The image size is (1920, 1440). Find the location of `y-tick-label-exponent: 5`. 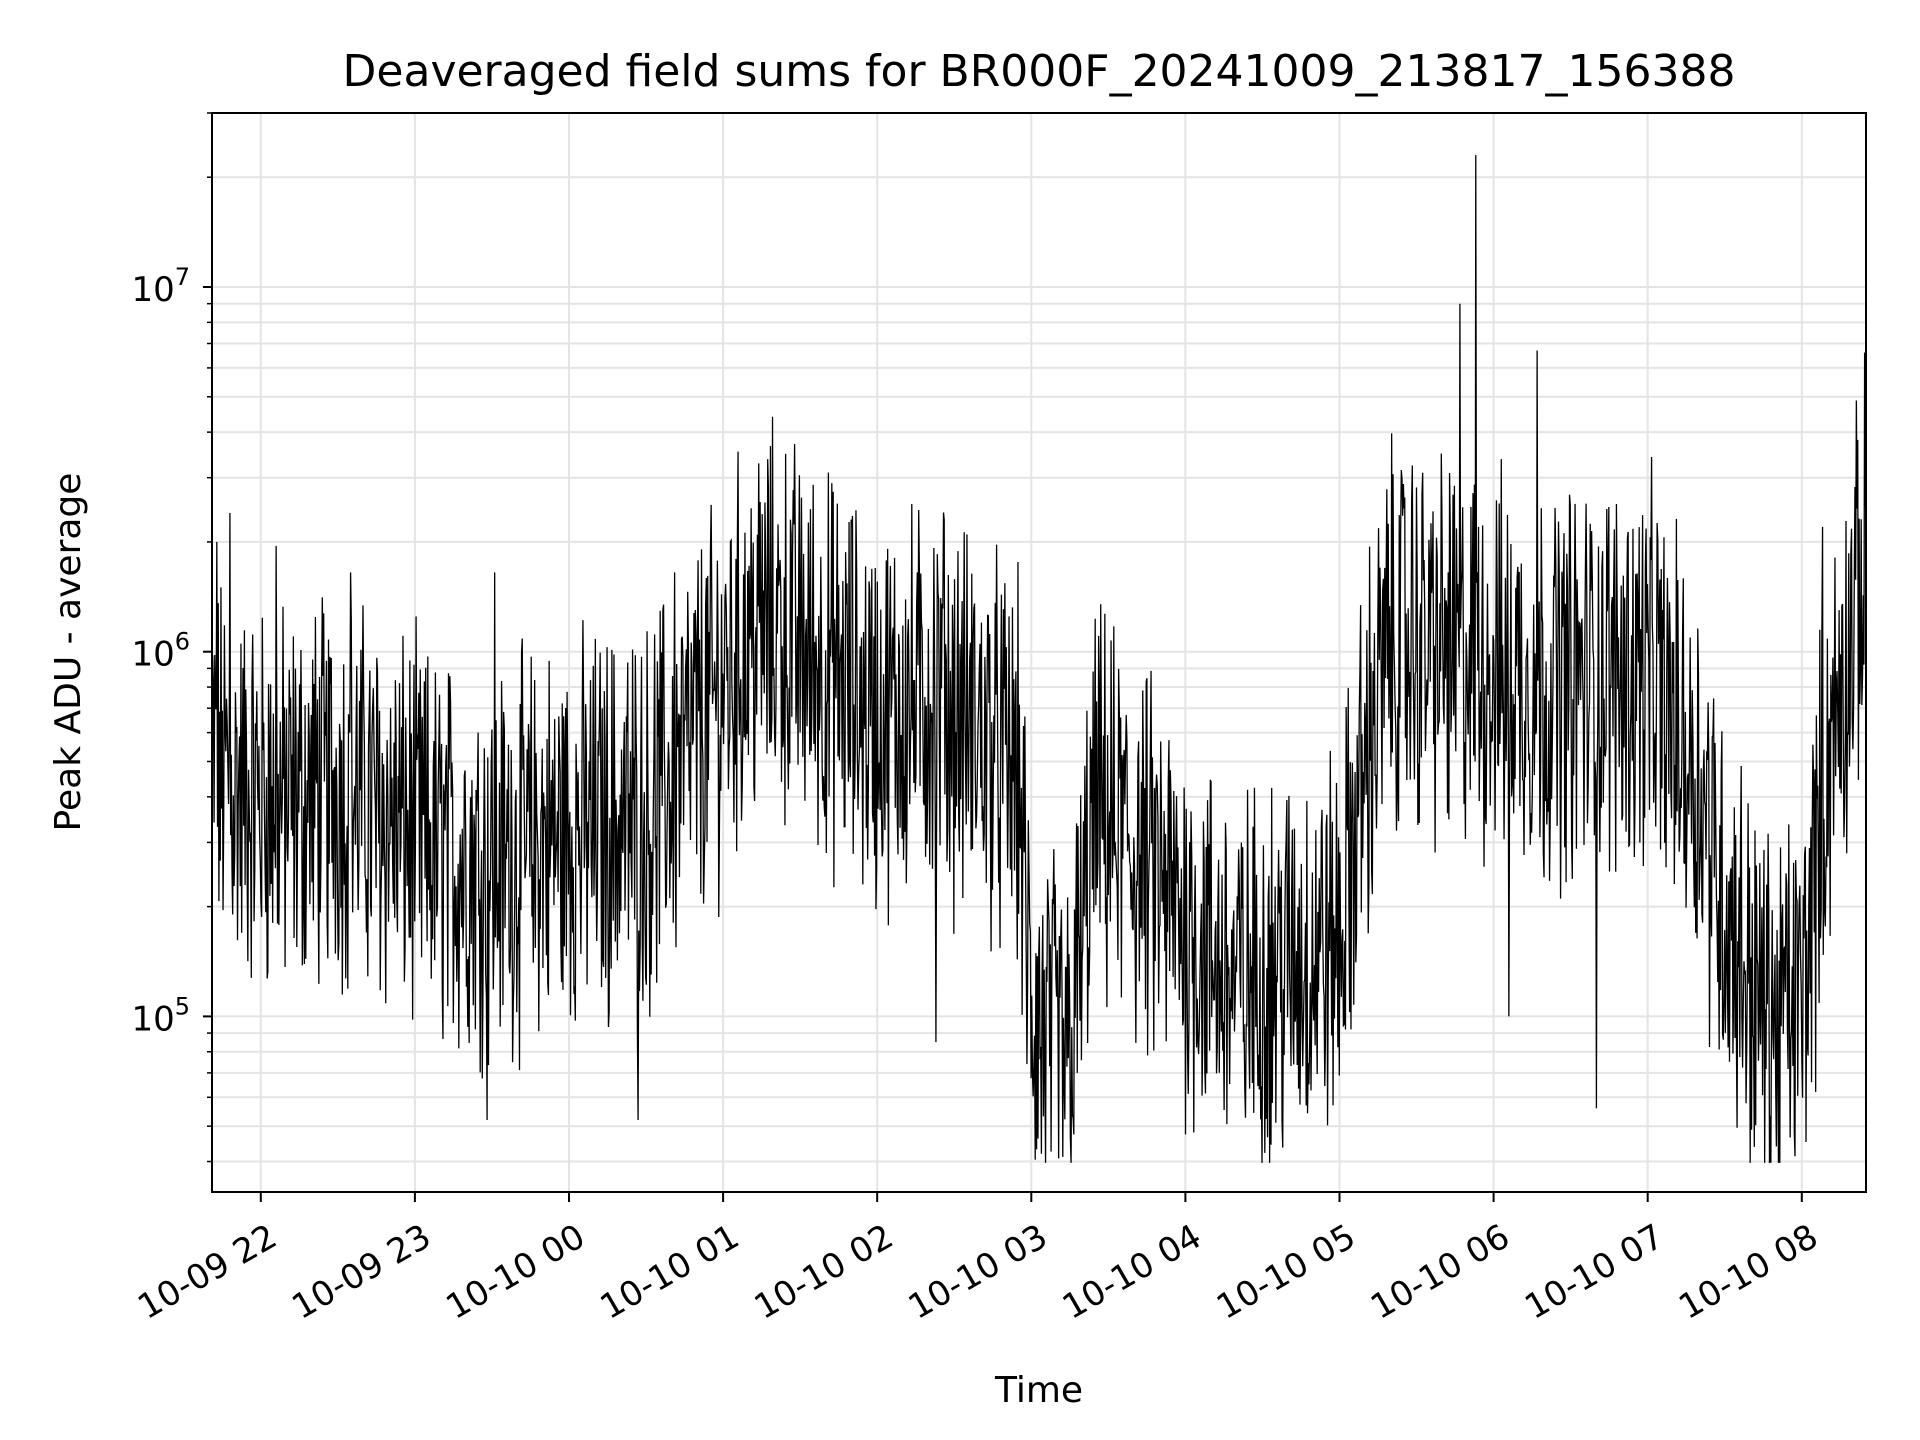

y-tick-label-exponent: 5 is located at coordinates (182, 1006).